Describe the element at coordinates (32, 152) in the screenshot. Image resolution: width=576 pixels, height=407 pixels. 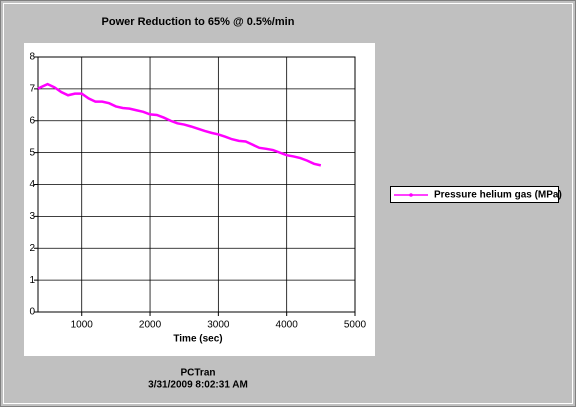
I see `y-tick-label: 5` at that location.